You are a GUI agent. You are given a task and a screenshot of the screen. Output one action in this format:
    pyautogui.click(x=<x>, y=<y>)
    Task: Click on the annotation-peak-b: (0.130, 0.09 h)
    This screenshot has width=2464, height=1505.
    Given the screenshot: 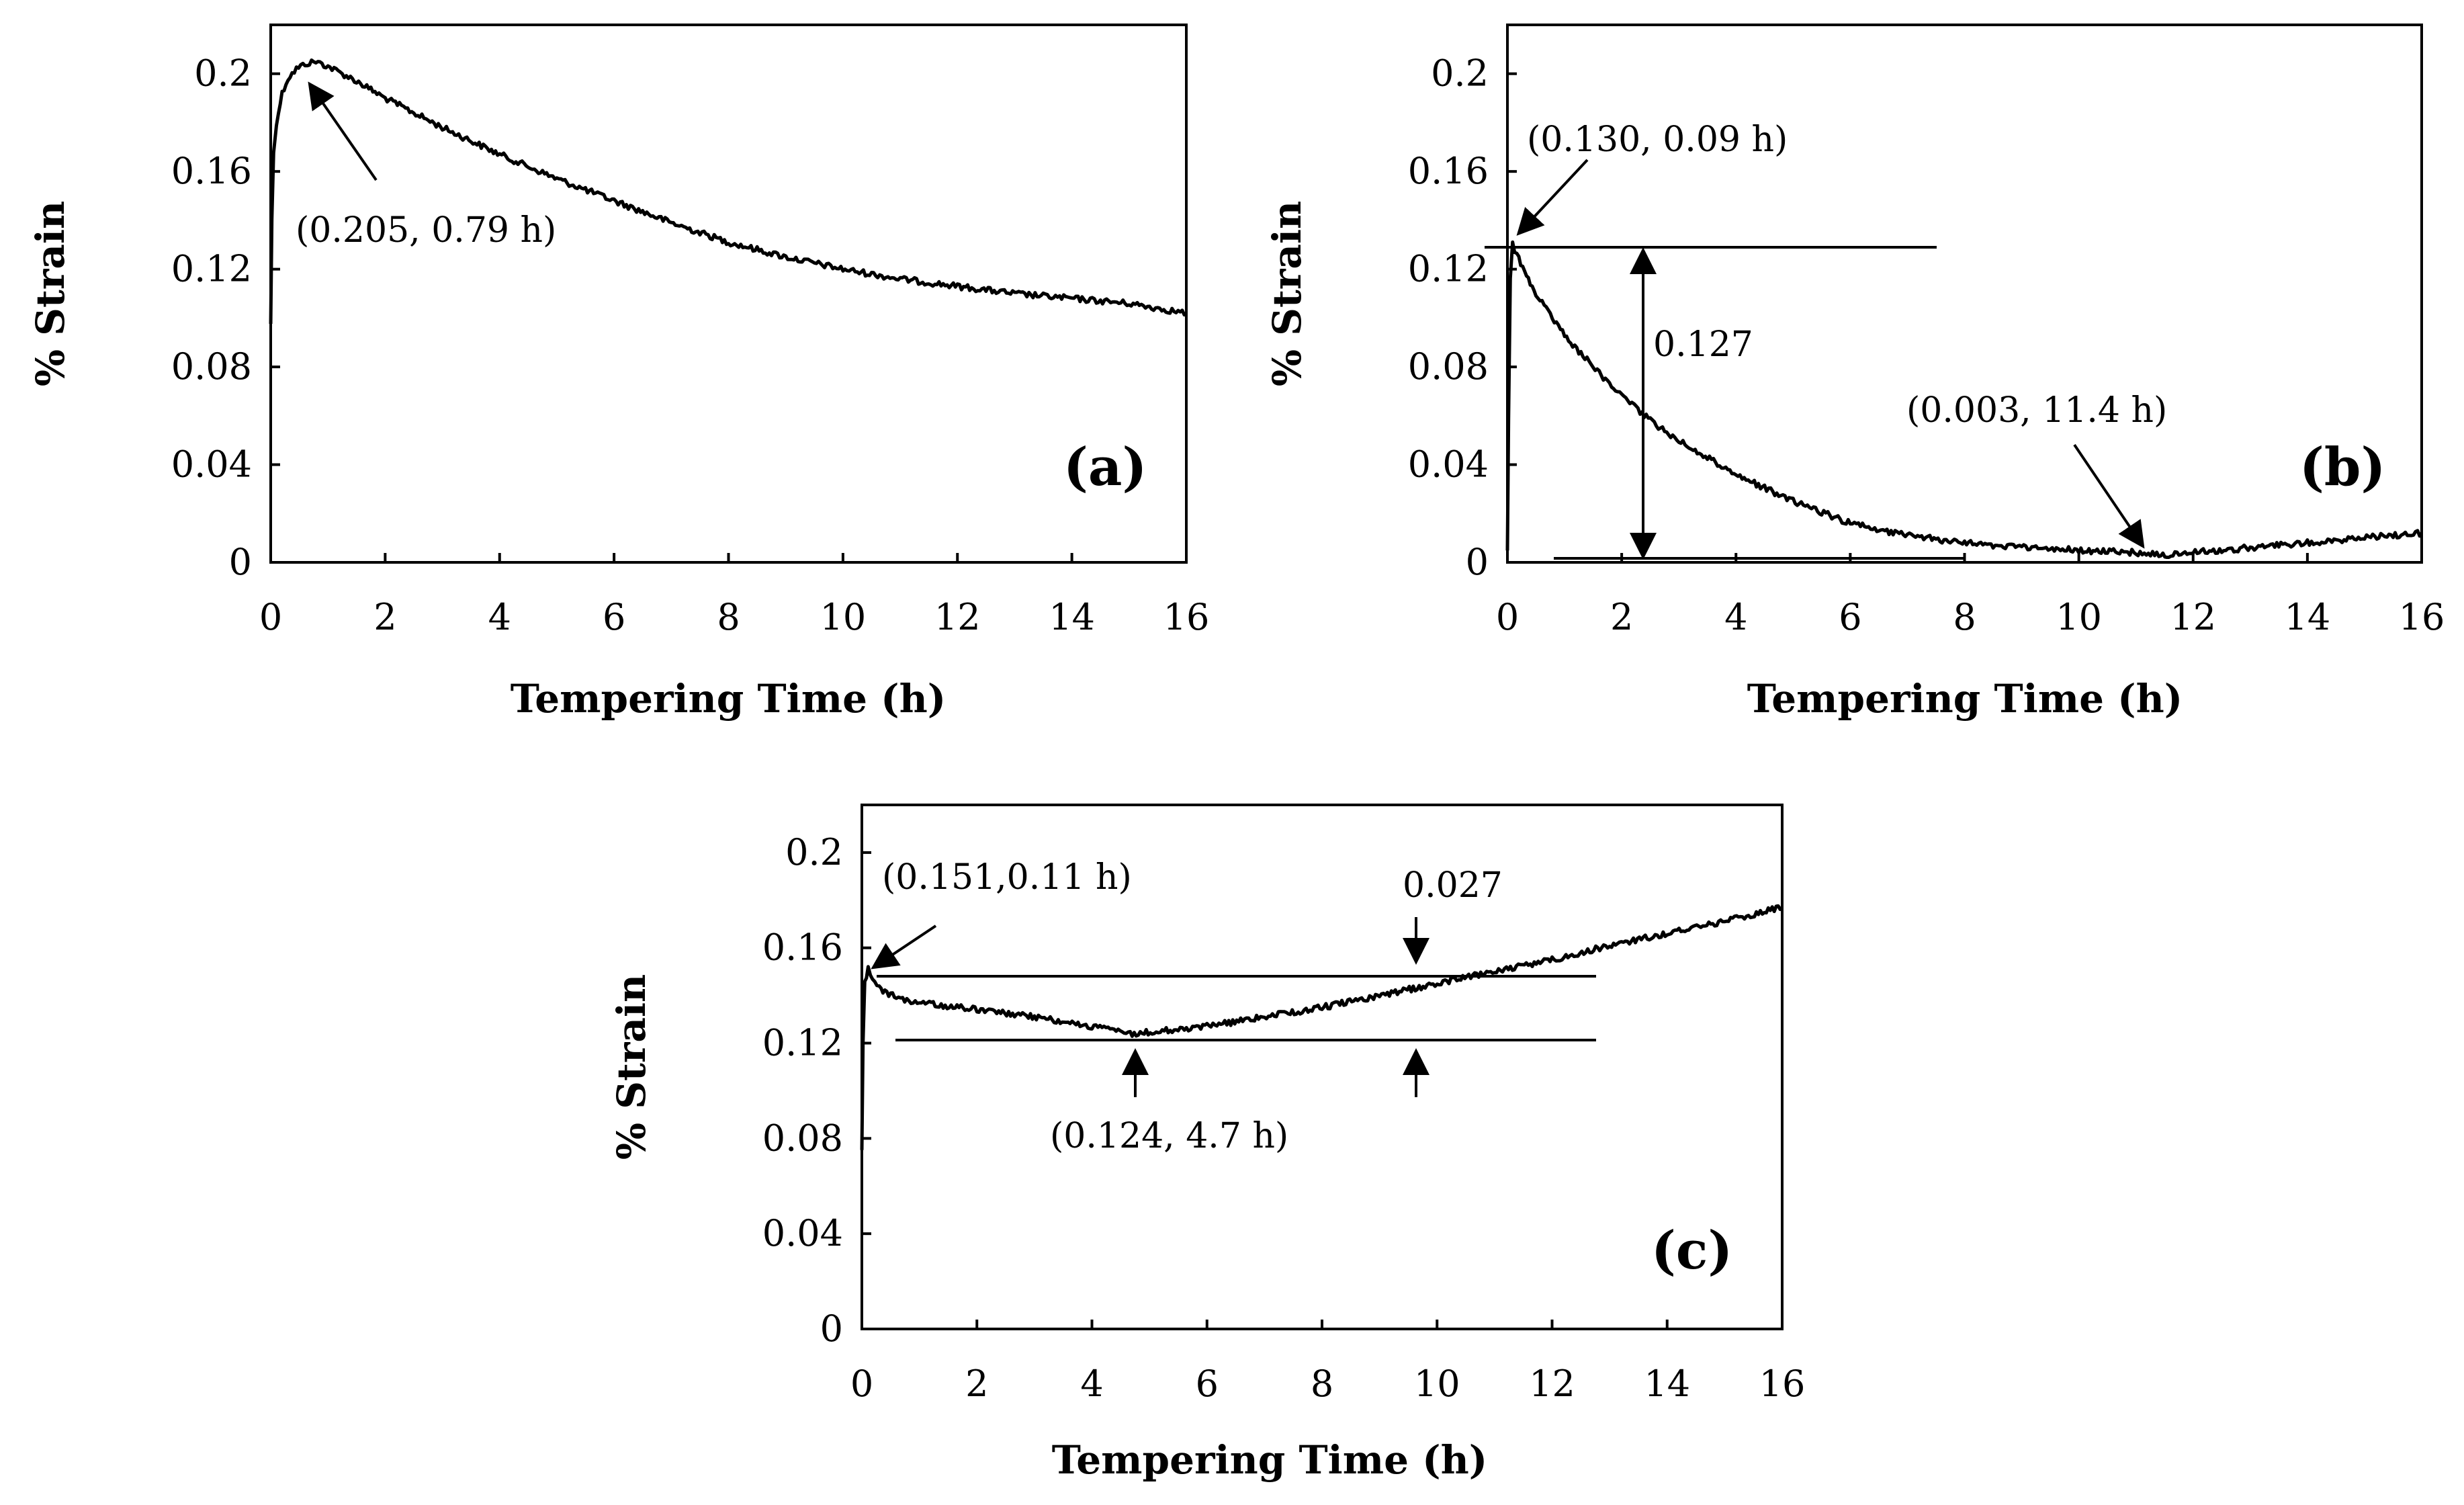 What is the action you would take?
    pyautogui.click(x=1657, y=140)
    